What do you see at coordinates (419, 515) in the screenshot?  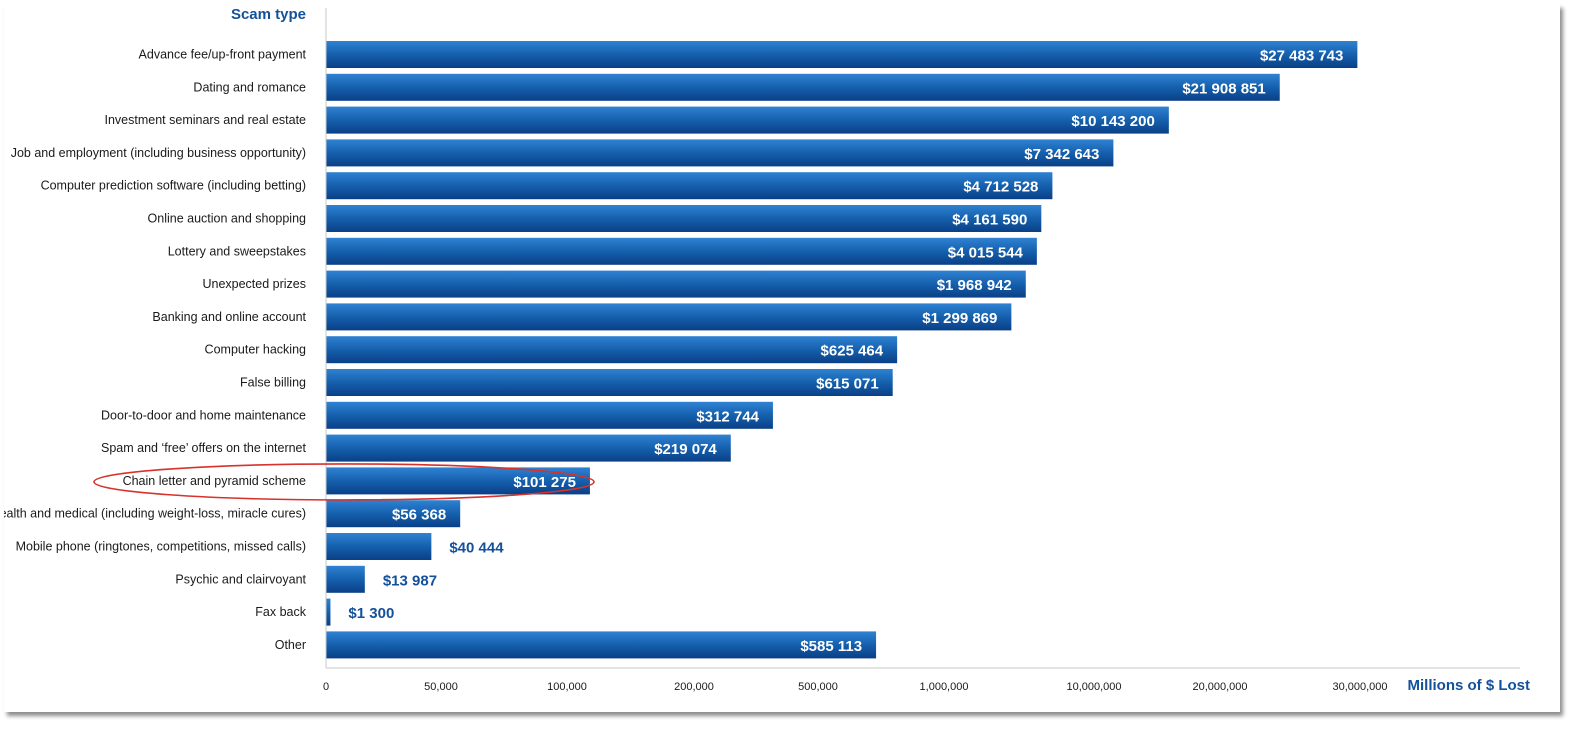 I see `value-label: $56 368` at bounding box center [419, 515].